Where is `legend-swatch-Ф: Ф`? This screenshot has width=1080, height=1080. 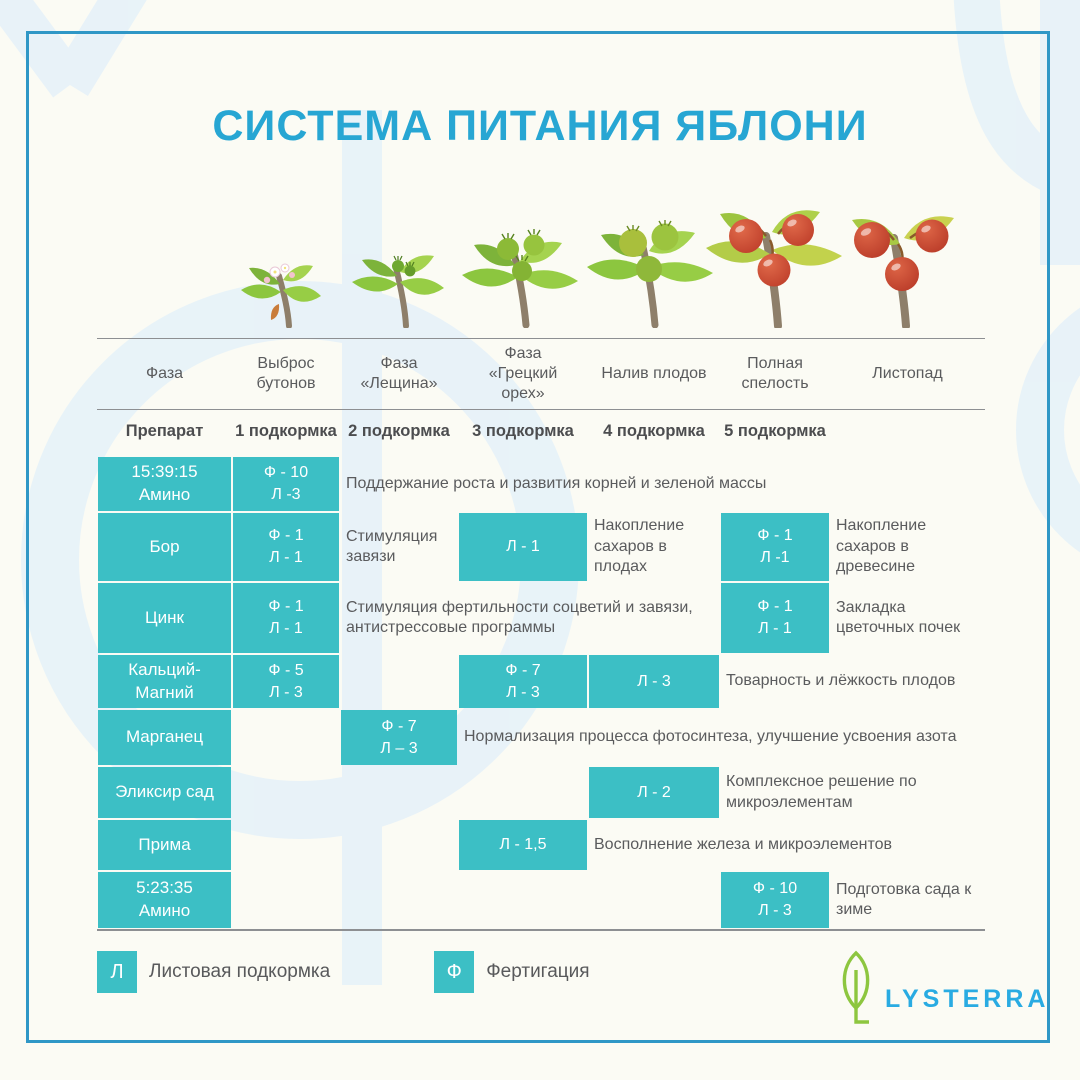
legend-swatch-Ф: Ф is located at coordinates (454, 972).